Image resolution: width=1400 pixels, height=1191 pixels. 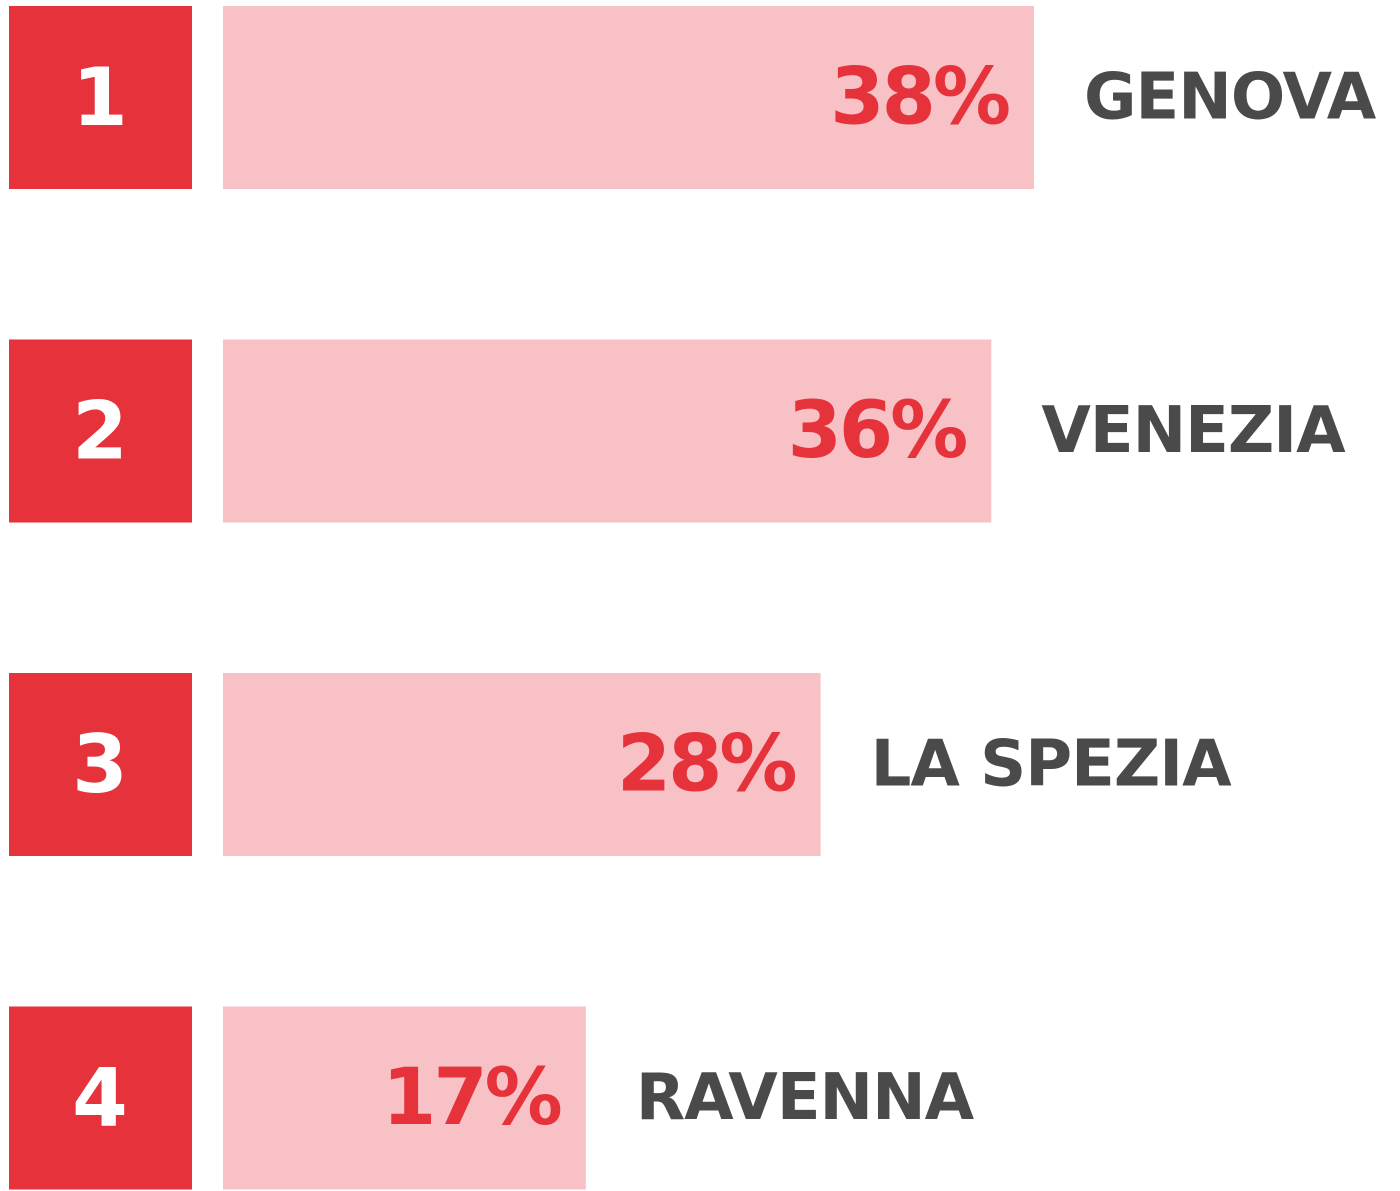 I want to click on category-label: GENOVA, so click(x=1230, y=98).